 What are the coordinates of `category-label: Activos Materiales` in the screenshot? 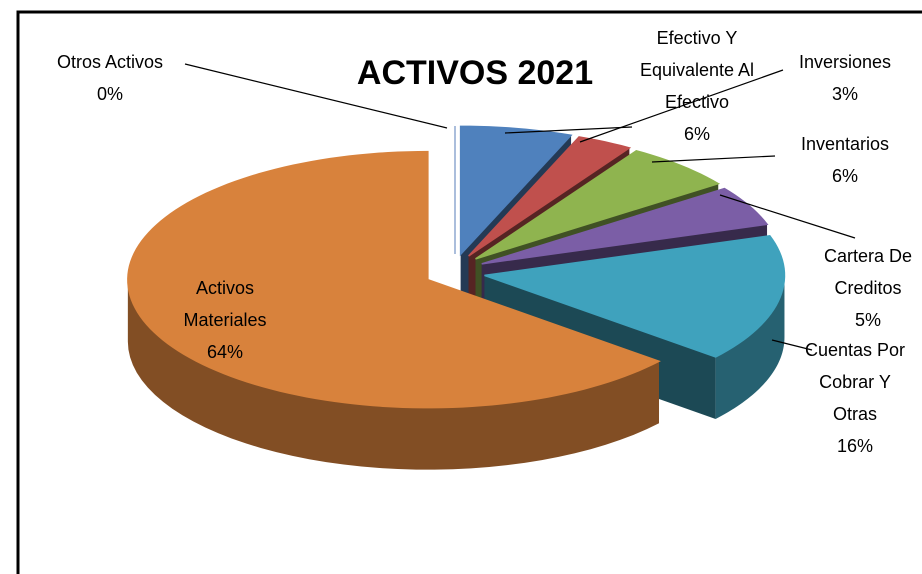 It's located at (225, 304).